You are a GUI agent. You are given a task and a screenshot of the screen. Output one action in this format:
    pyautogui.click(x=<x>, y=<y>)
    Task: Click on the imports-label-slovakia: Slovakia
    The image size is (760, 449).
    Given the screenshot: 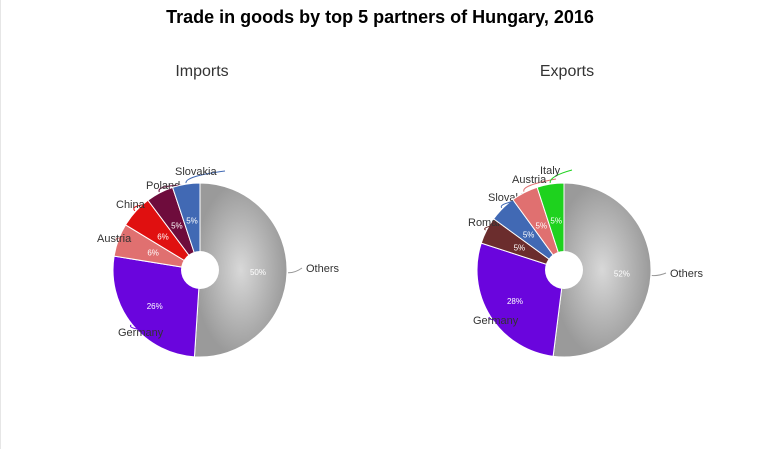 What is the action you would take?
    pyautogui.click(x=196, y=172)
    